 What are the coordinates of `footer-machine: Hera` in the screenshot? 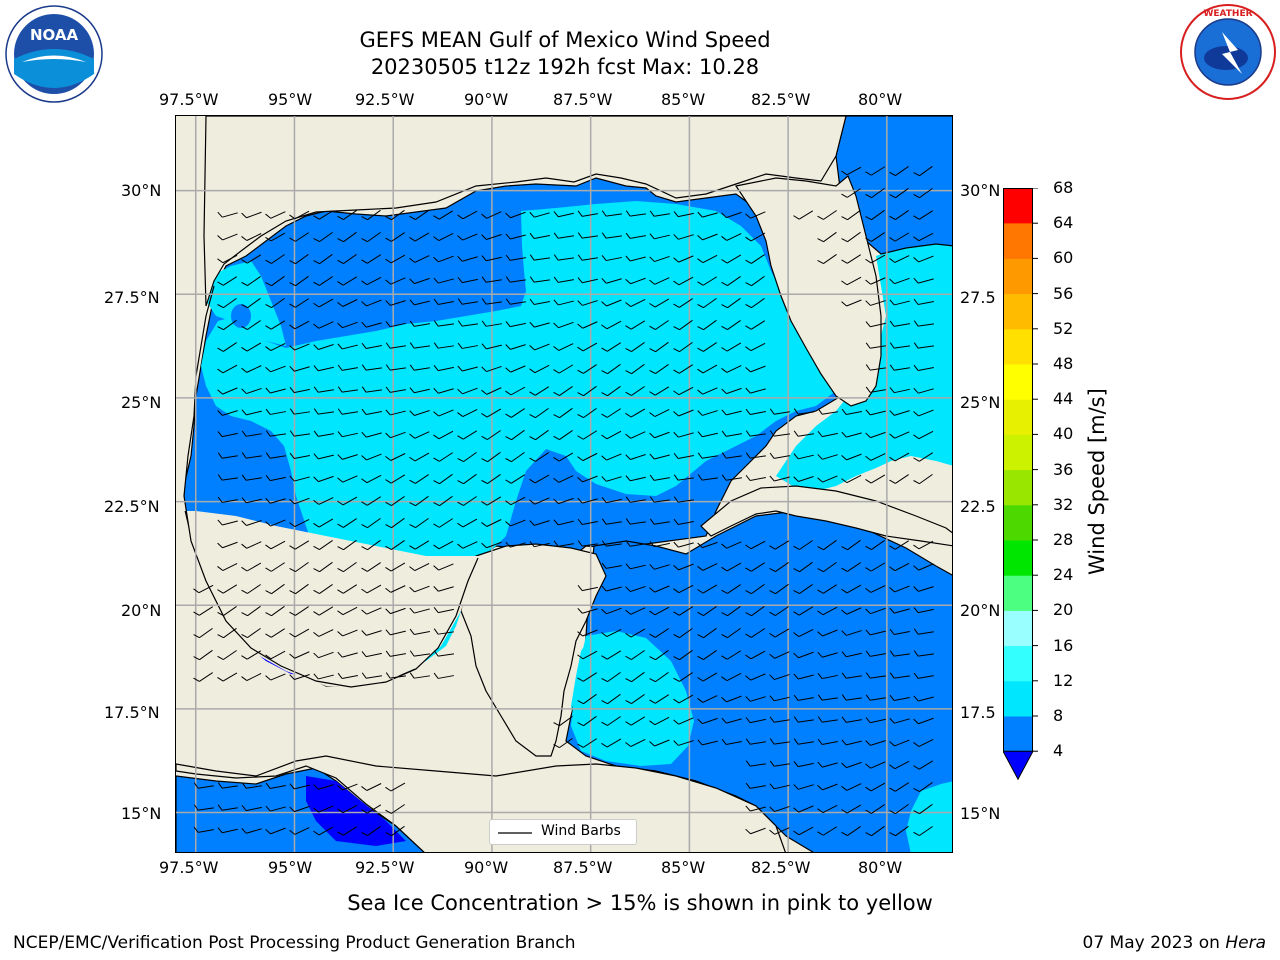 It's located at (1245, 943).